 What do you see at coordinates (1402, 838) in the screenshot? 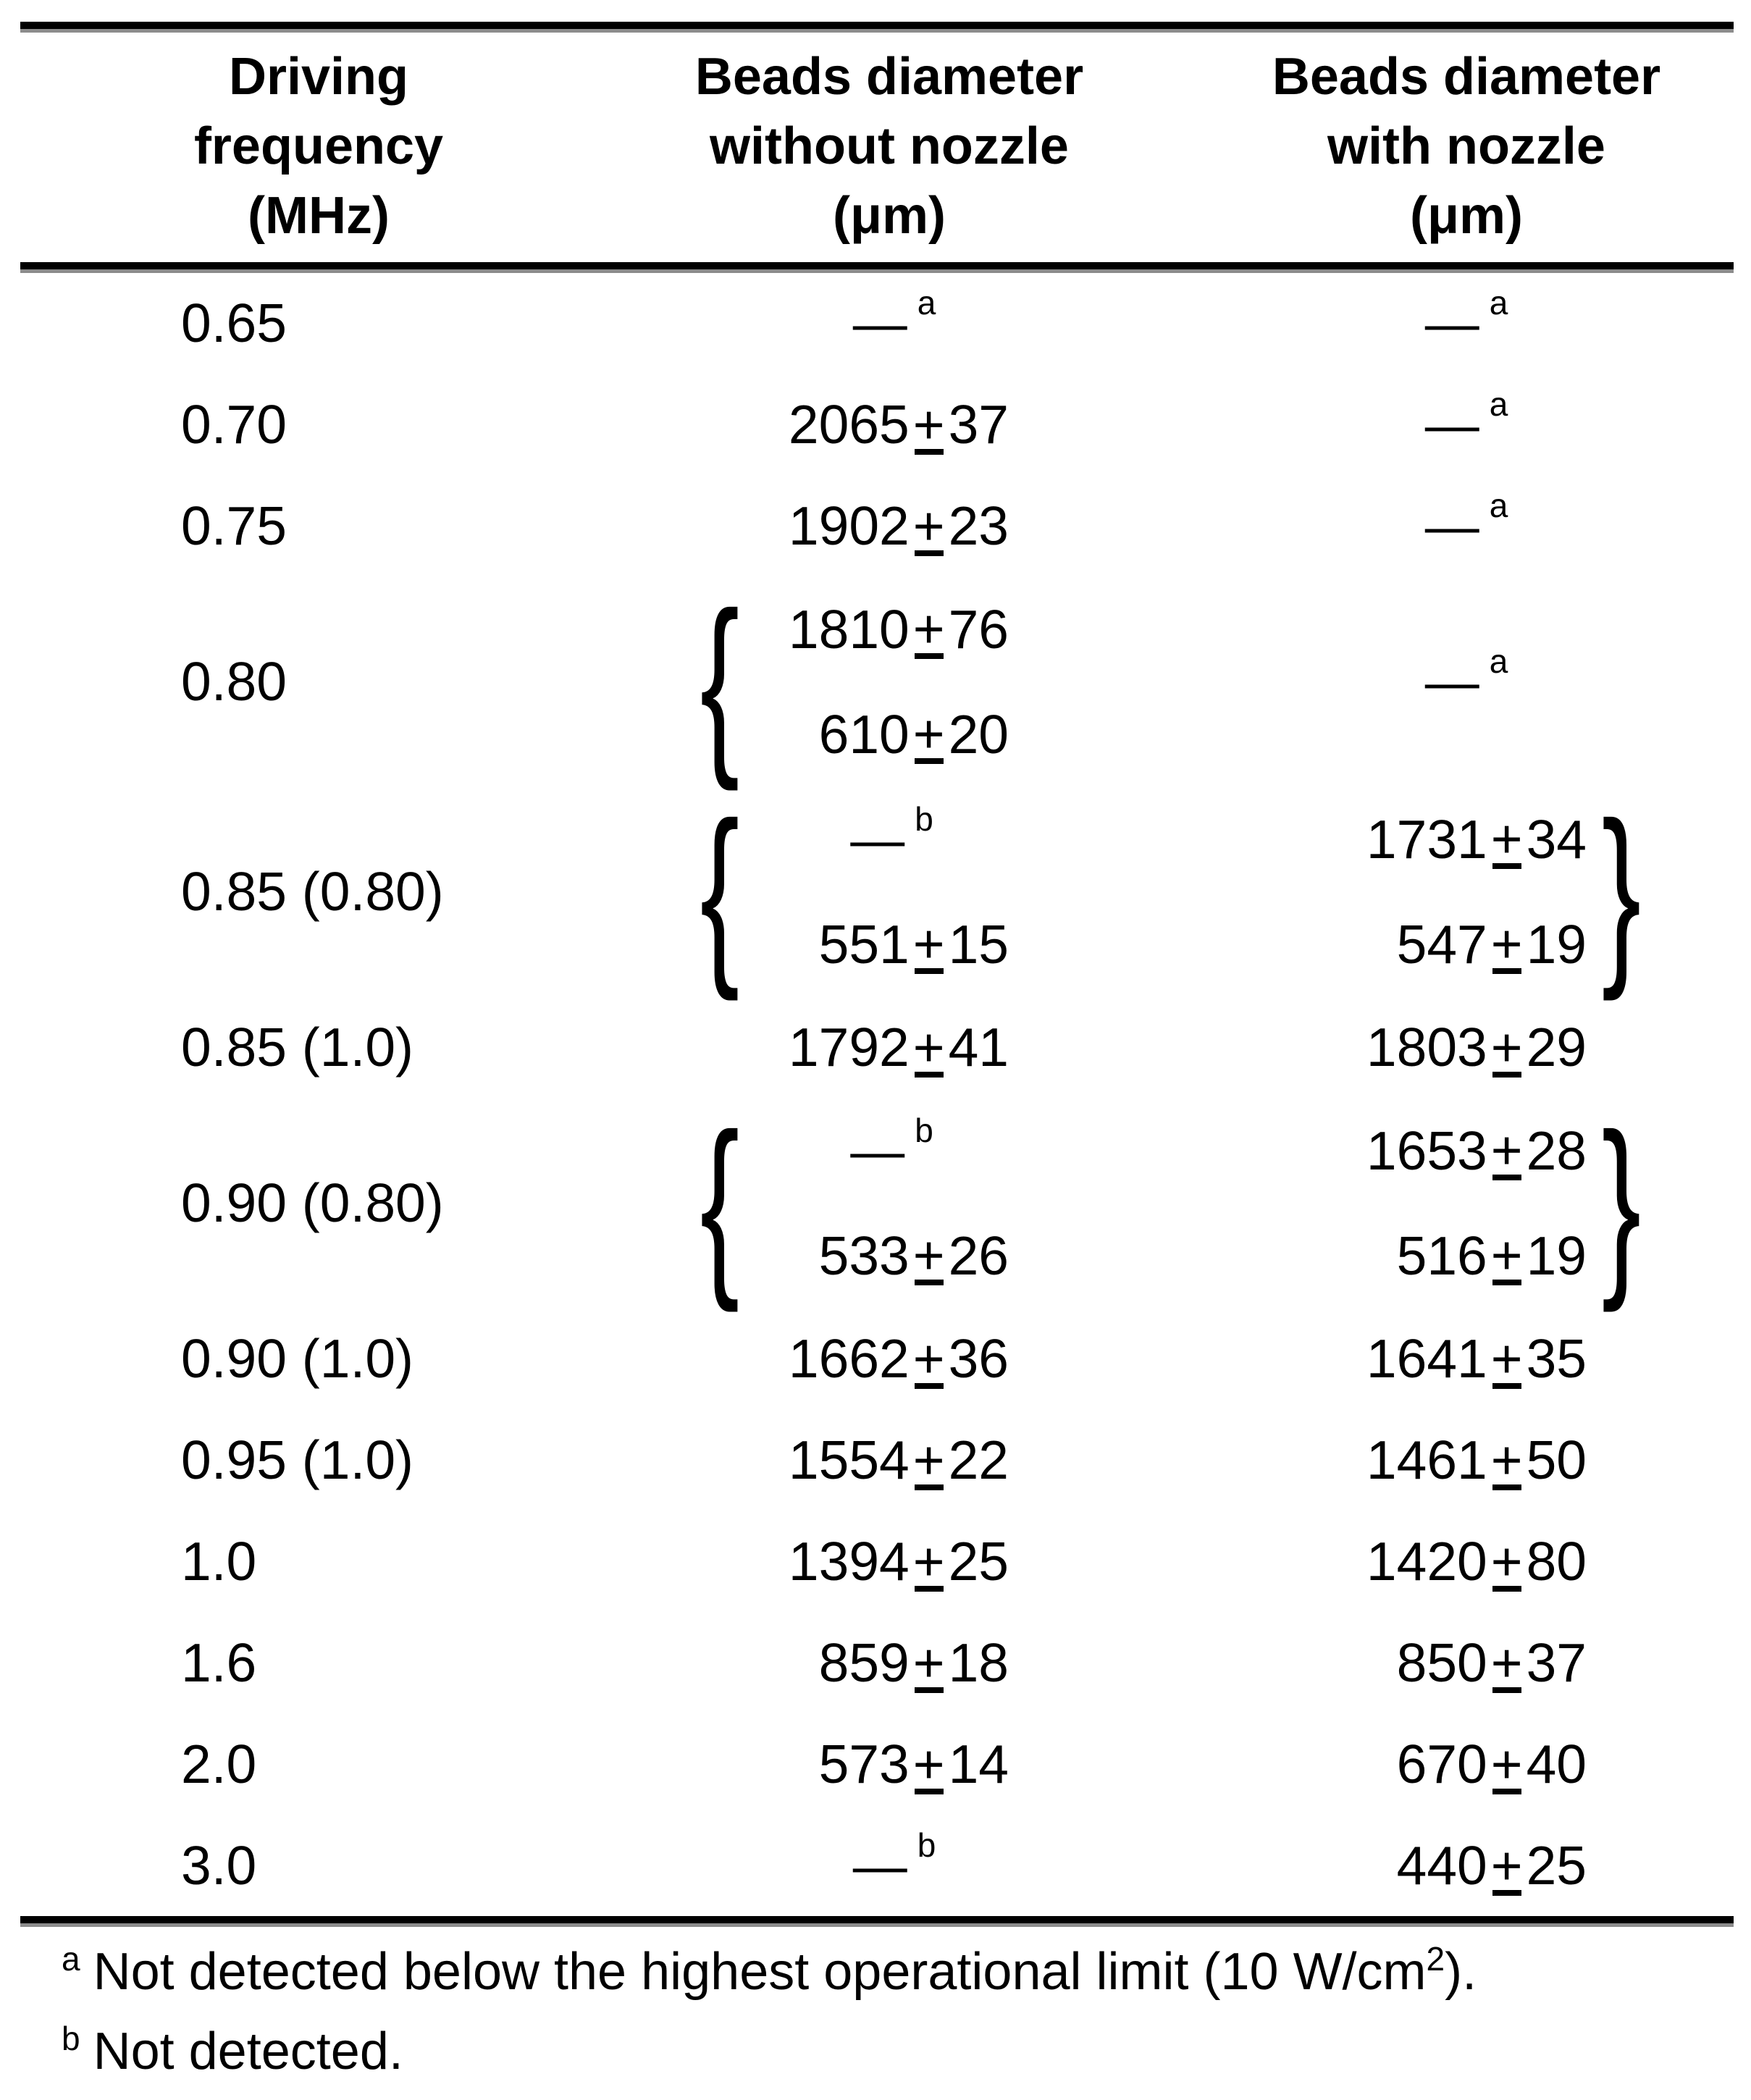
I see `paired-value: 1731 +34` at bounding box center [1402, 838].